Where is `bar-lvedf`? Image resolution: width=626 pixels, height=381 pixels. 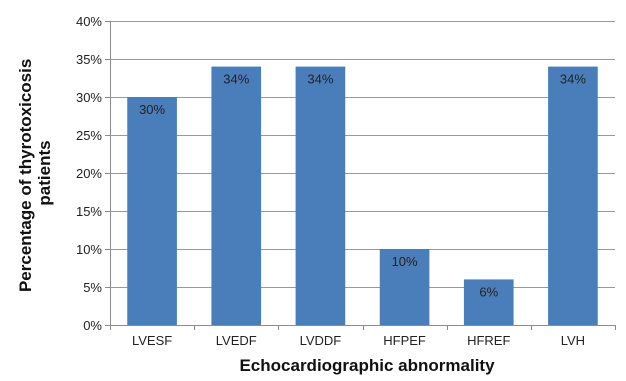 bar-lvedf is located at coordinates (236, 195).